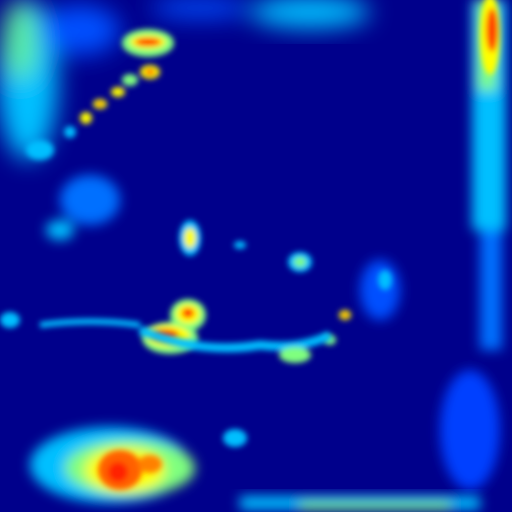 The width and height of the screenshot is (512, 512). I want to click on bottom-edge-glow, so click(360, 503).